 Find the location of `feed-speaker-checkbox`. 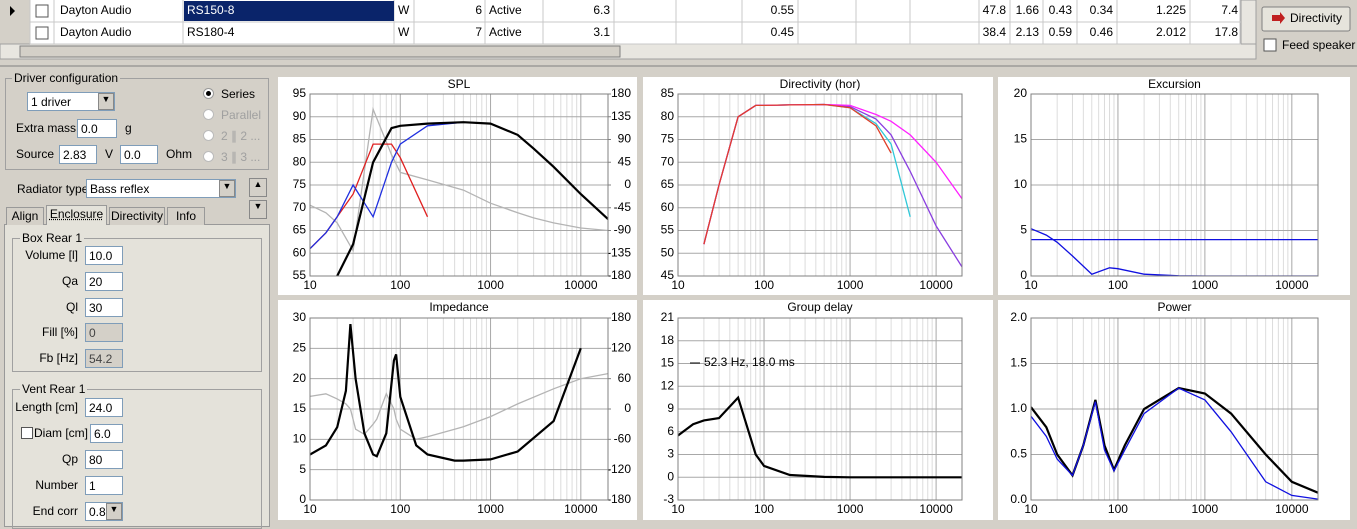

feed-speaker-checkbox is located at coordinates (1270, 45).